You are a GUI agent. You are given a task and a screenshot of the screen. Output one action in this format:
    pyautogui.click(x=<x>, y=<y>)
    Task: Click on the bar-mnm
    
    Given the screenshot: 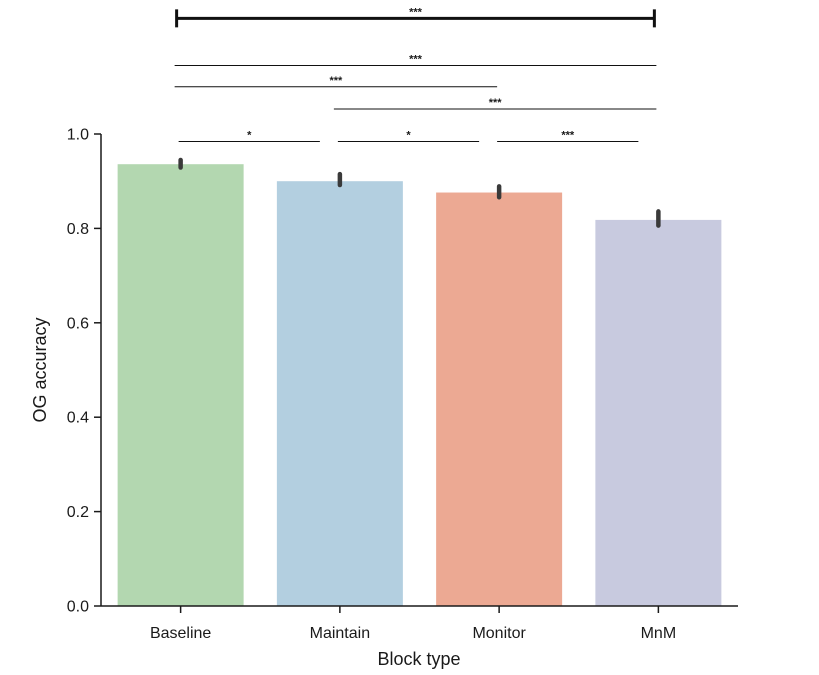 What is the action you would take?
    pyautogui.click(x=658, y=413)
    